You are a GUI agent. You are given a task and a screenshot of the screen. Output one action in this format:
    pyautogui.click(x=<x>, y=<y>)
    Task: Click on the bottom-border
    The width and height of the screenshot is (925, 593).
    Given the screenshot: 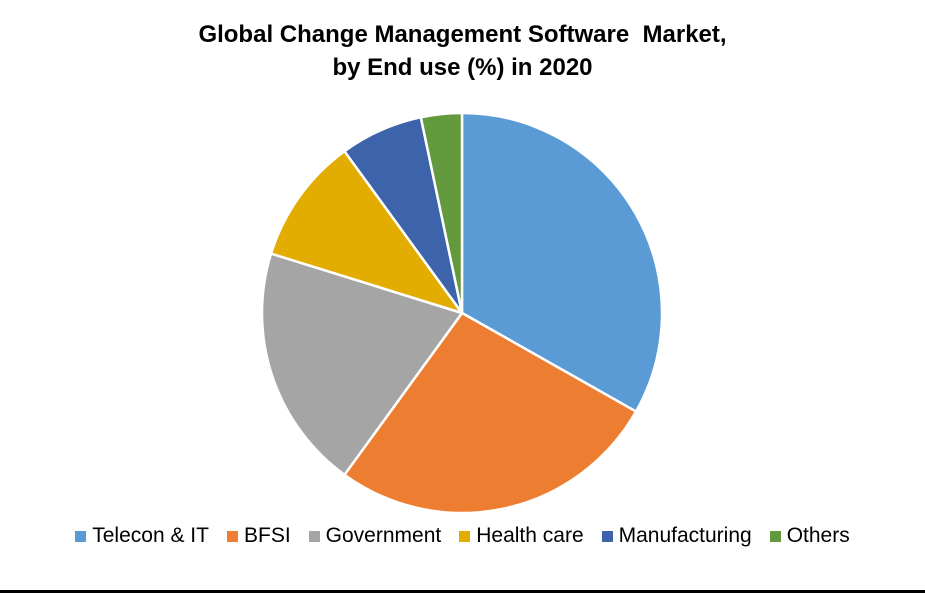 What is the action you would take?
    pyautogui.click(x=462, y=591)
    